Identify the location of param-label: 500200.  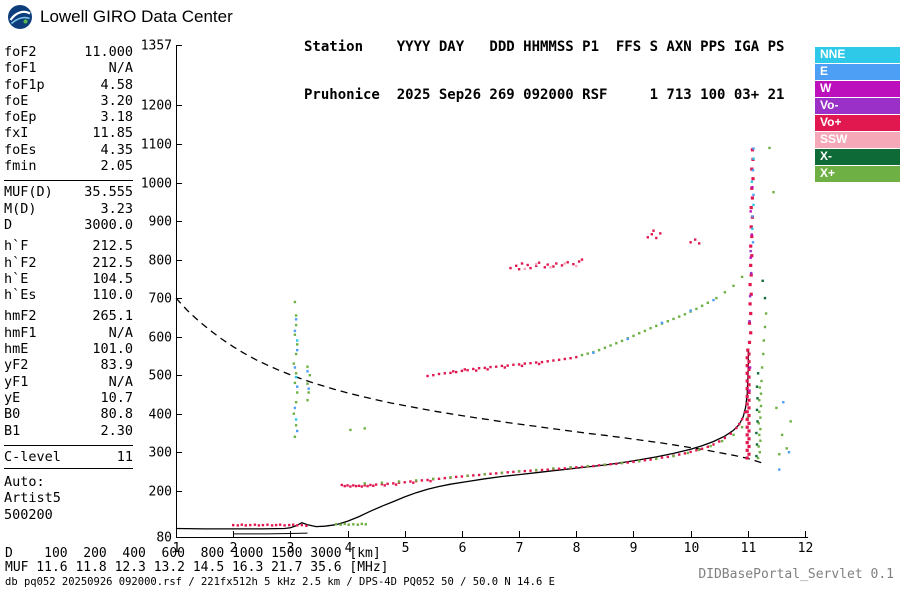
(28, 514).